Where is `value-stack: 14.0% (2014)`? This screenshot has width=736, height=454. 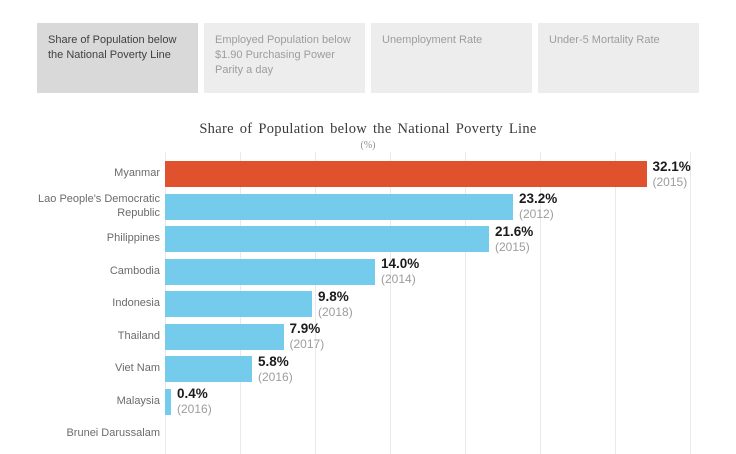
value-stack: 14.0% (2014) is located at coordinates (400, 271).